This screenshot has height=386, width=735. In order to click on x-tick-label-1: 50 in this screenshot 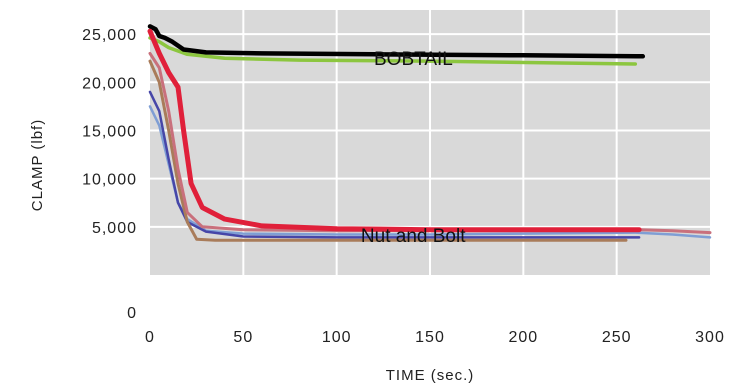, I will do `click(243, 337)`.